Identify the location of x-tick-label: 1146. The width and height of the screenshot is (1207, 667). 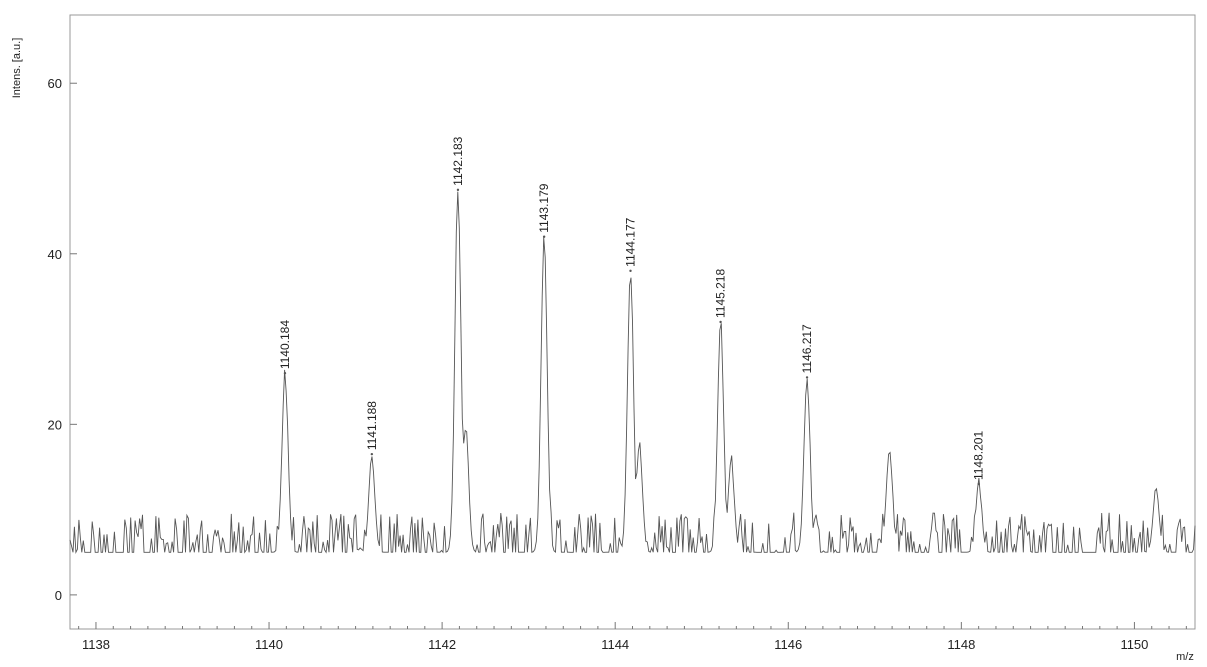
(788, 644).